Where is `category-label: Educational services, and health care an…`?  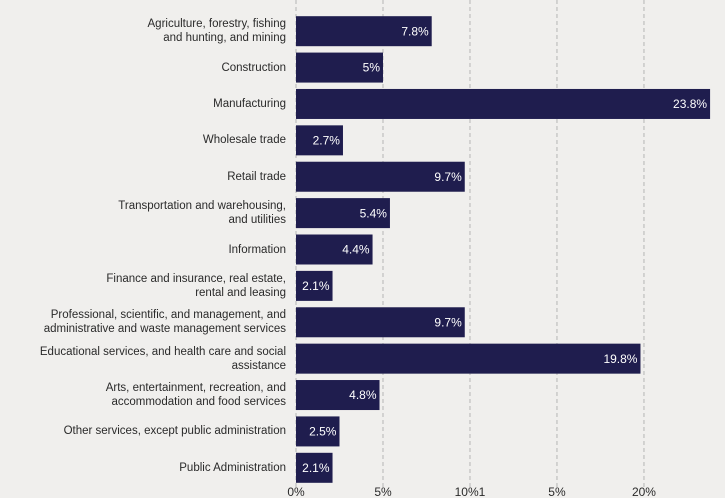
category-label: Educational services, and health care an… is located at coordinates (162, 358).